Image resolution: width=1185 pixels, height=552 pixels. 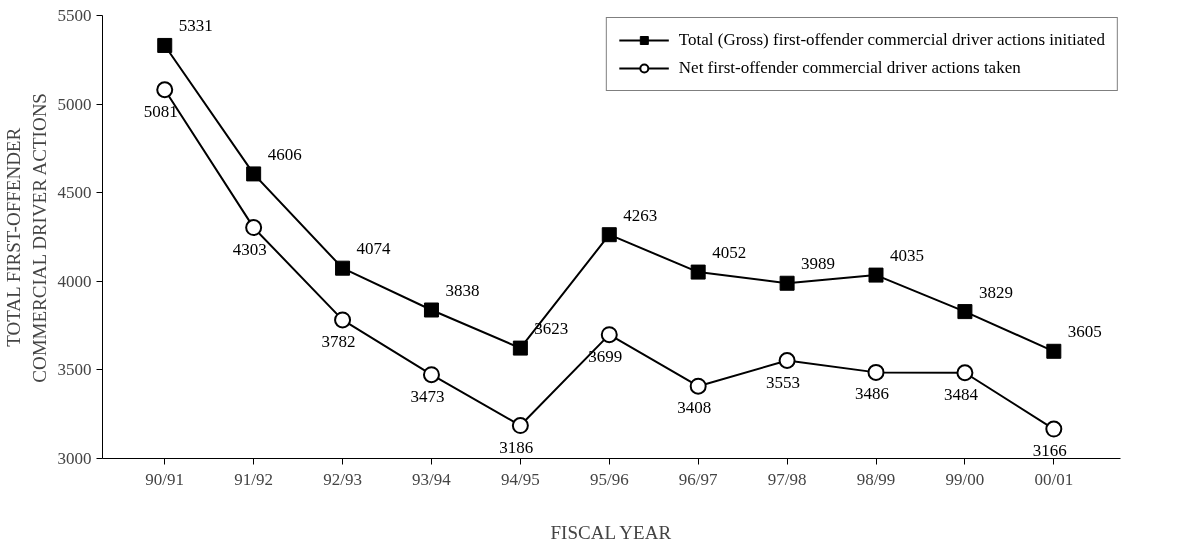 What do you see at coordinates (165, 479) in the screenshot?
I see `x-tick-label: 90/91` at bounding box center [165, 479].